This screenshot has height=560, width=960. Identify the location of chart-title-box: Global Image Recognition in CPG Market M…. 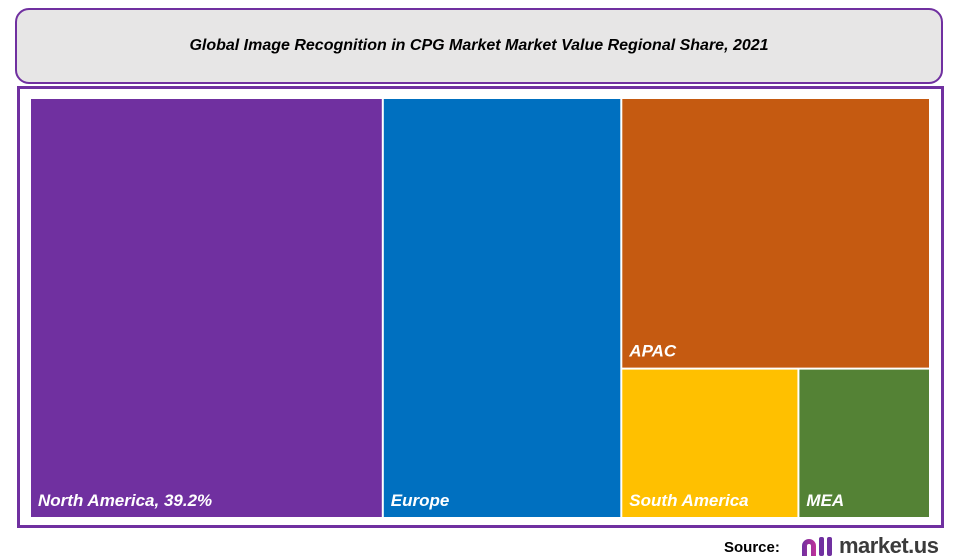
(479, 46).